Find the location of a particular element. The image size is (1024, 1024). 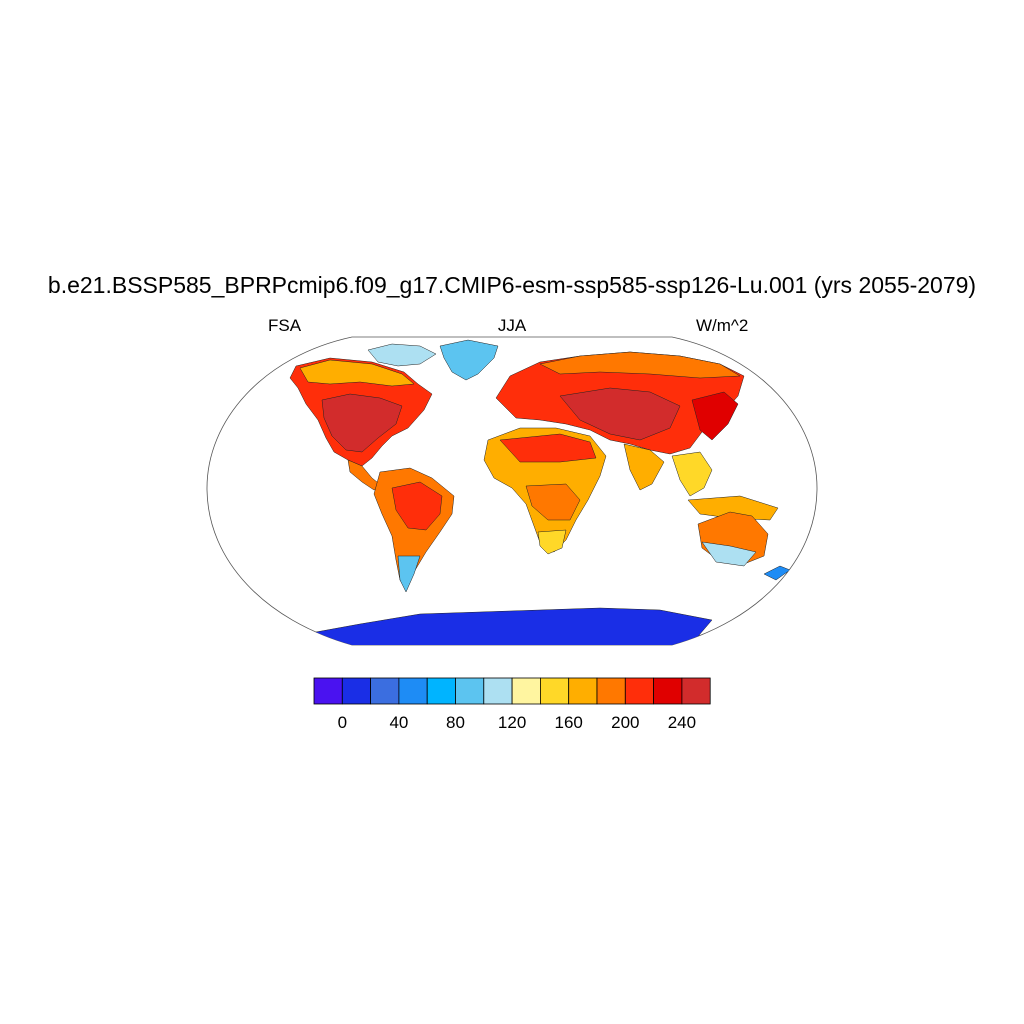

north-america-core is located at coordinates (362, 423).